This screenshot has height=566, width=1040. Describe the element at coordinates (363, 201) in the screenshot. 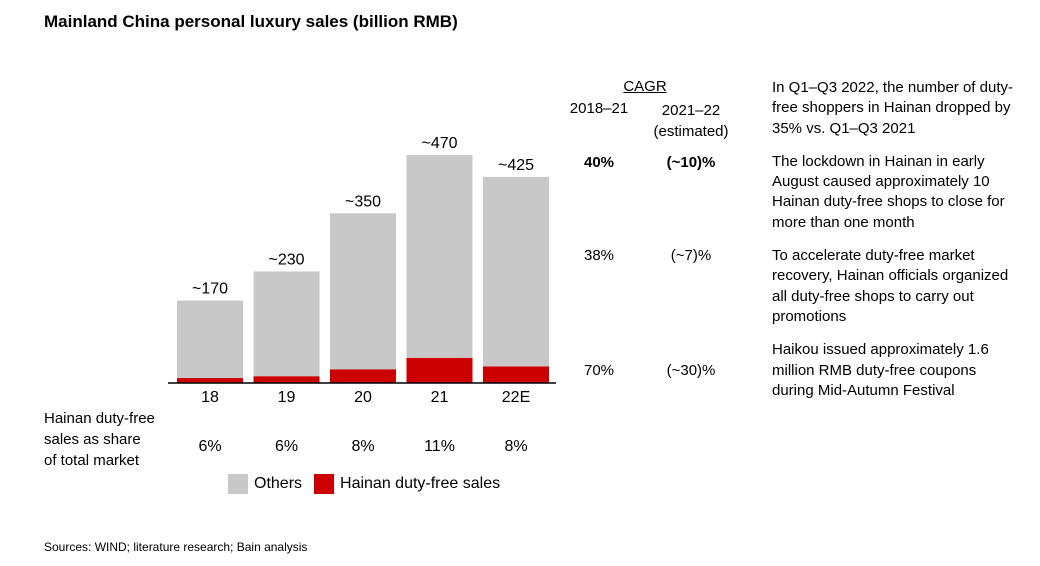

I see `total-label-20: ~350` at that location.